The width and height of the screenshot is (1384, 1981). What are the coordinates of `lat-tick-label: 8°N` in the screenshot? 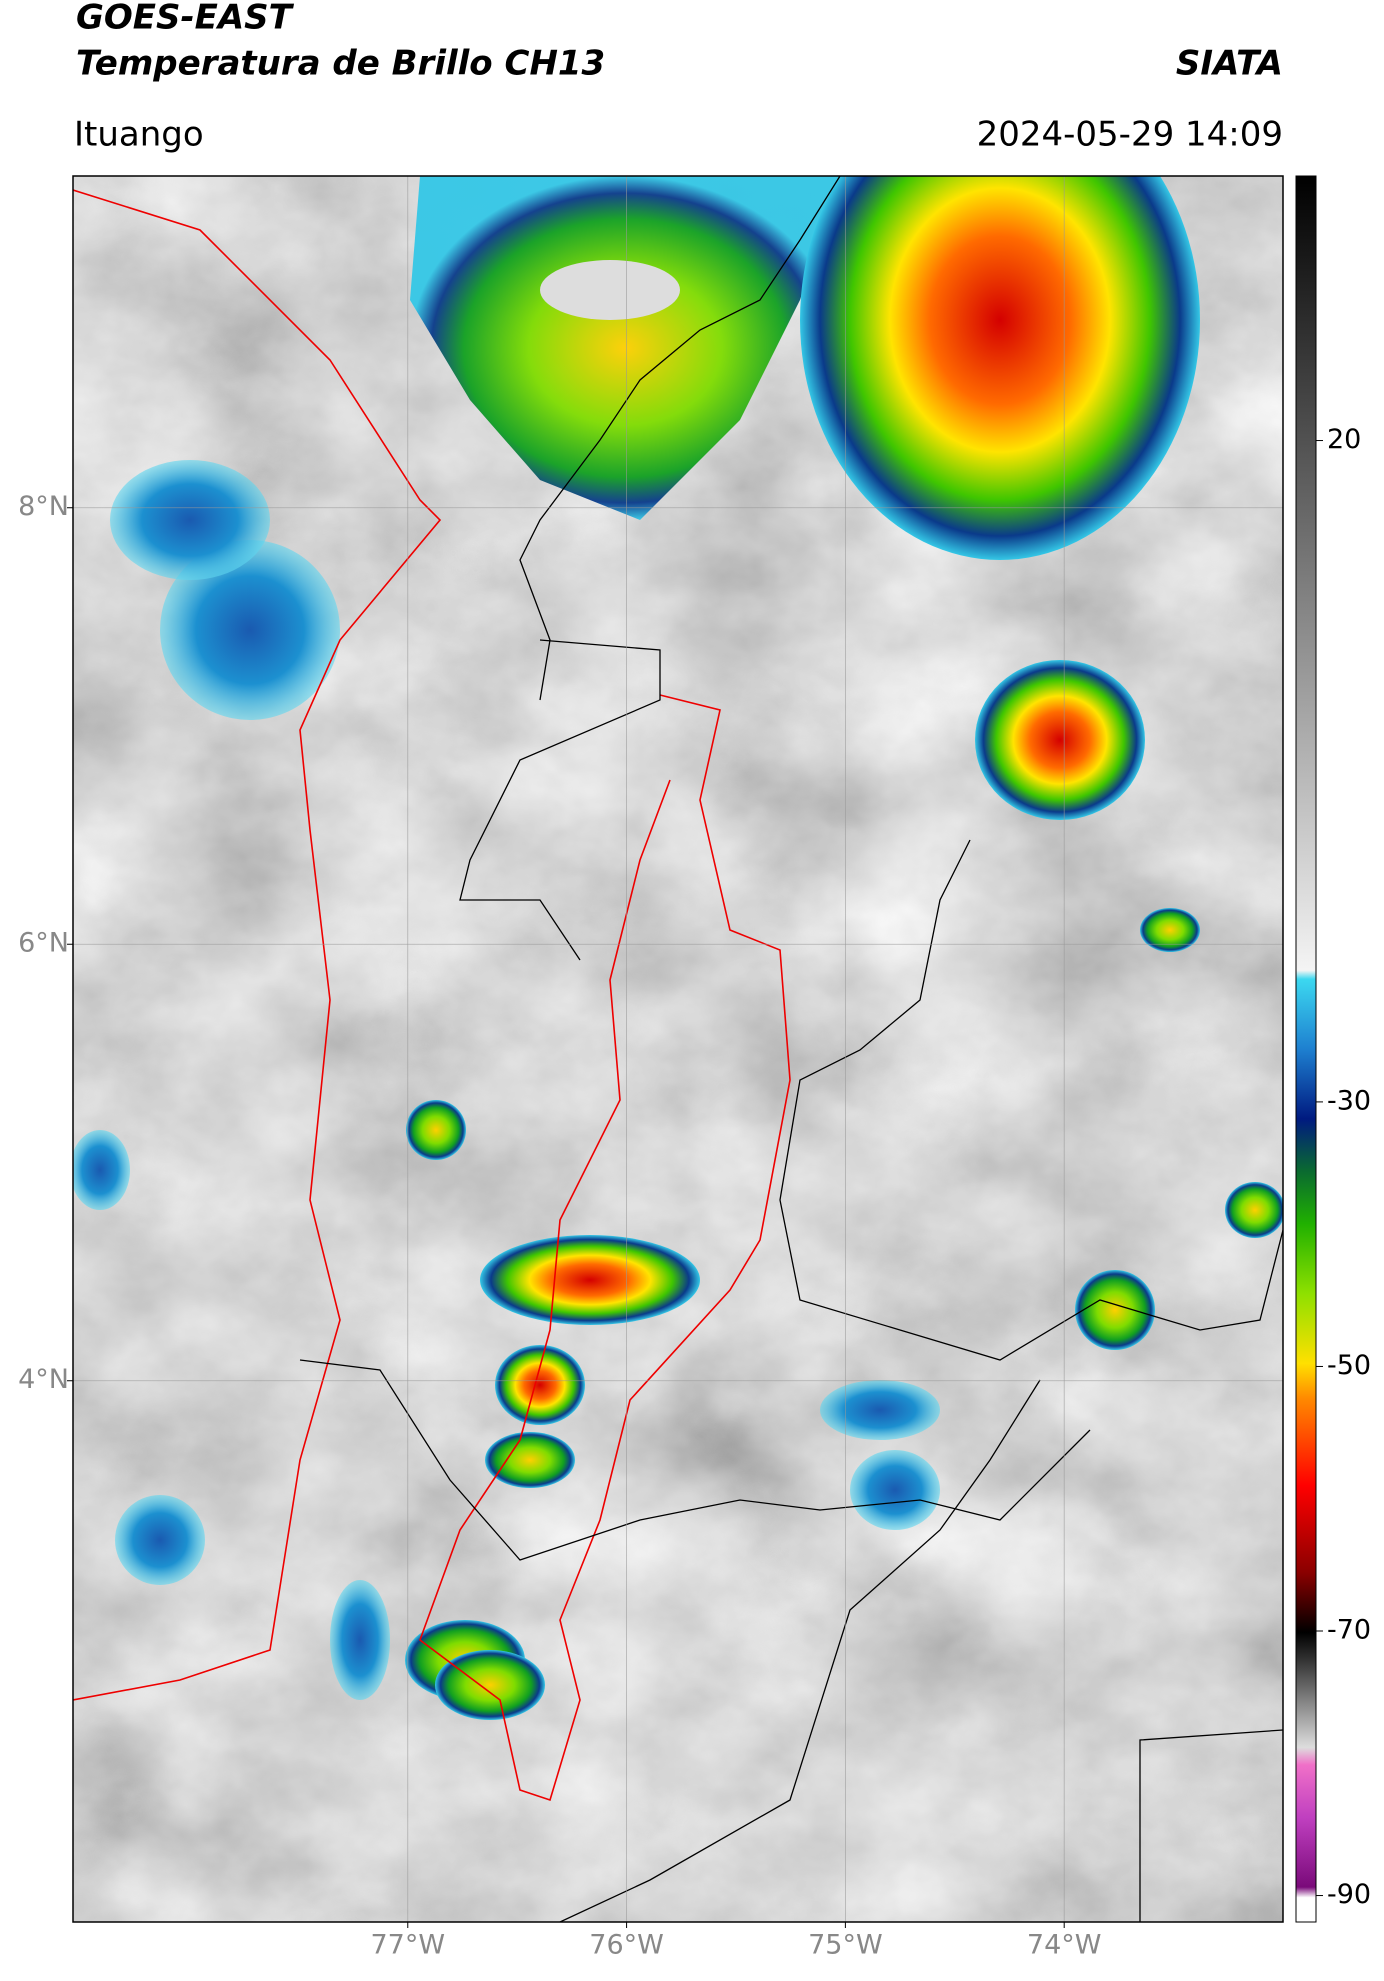 It's located at (43, 506).